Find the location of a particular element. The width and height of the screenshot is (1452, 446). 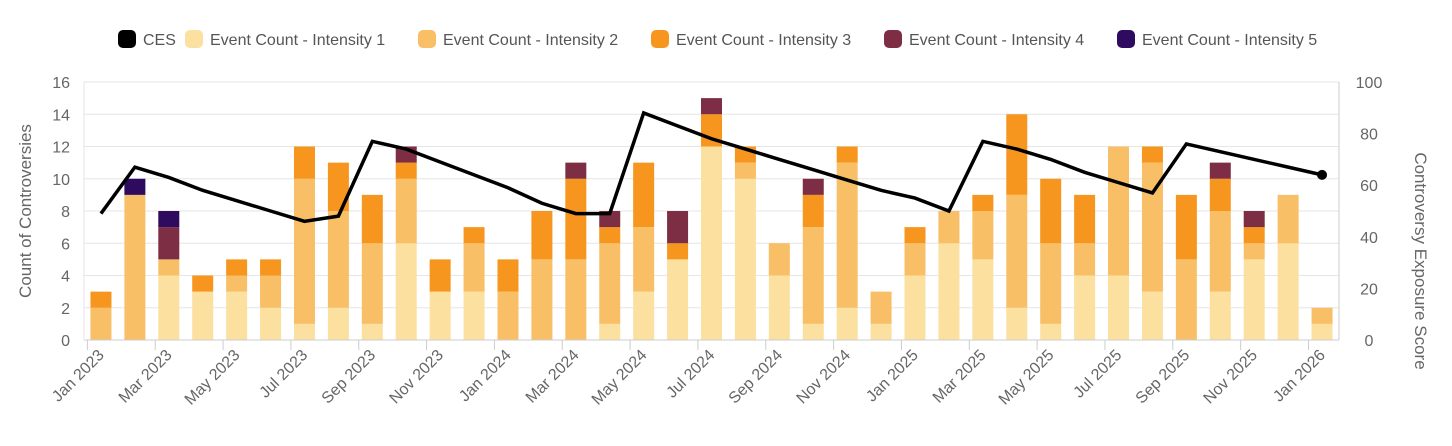

y-axis-title: Count of Controversies is located at coordinates (25, 211).